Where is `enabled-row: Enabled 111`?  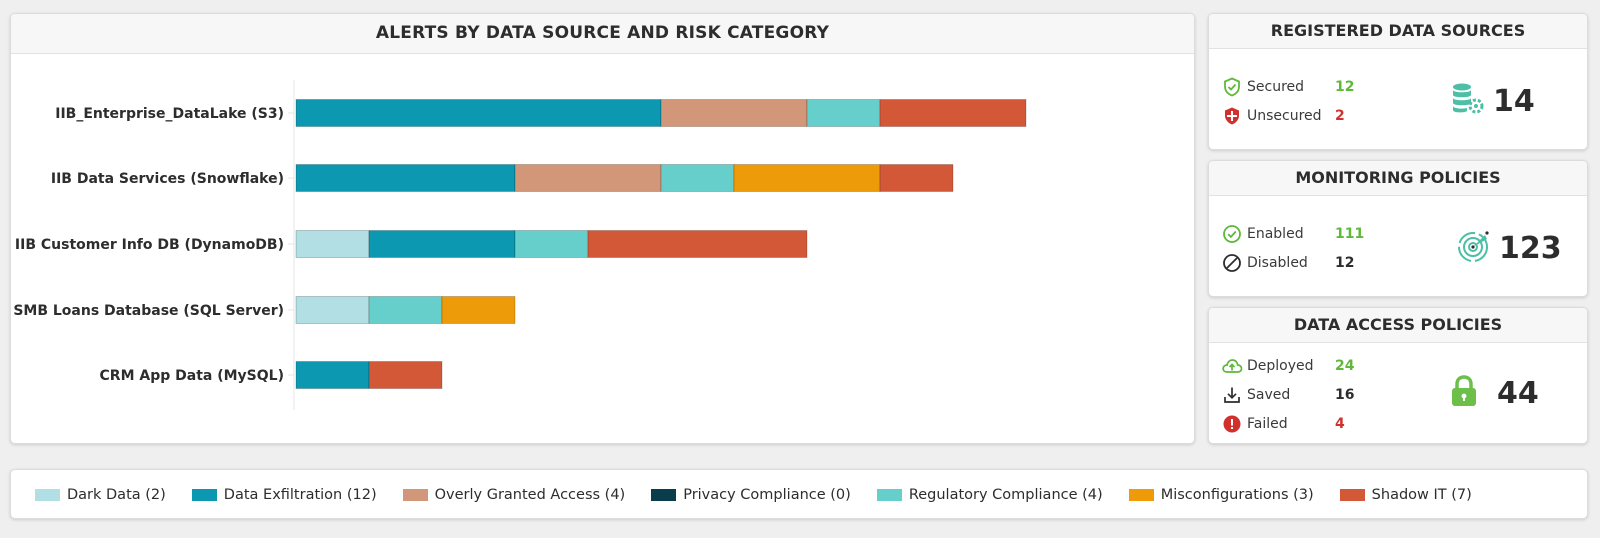 enabled-row: Enabled 111 is located at coordinates (1292, 234).